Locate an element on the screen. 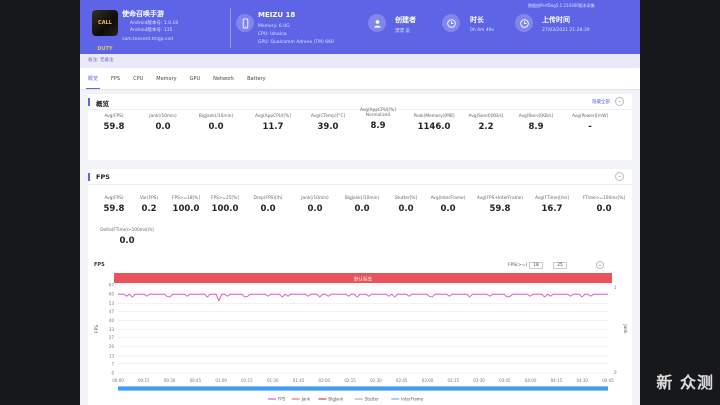 Image resolution: width=720 pixels, height=405 pixels. upload-label: 上传时间 is located at coordinates (556, 20).